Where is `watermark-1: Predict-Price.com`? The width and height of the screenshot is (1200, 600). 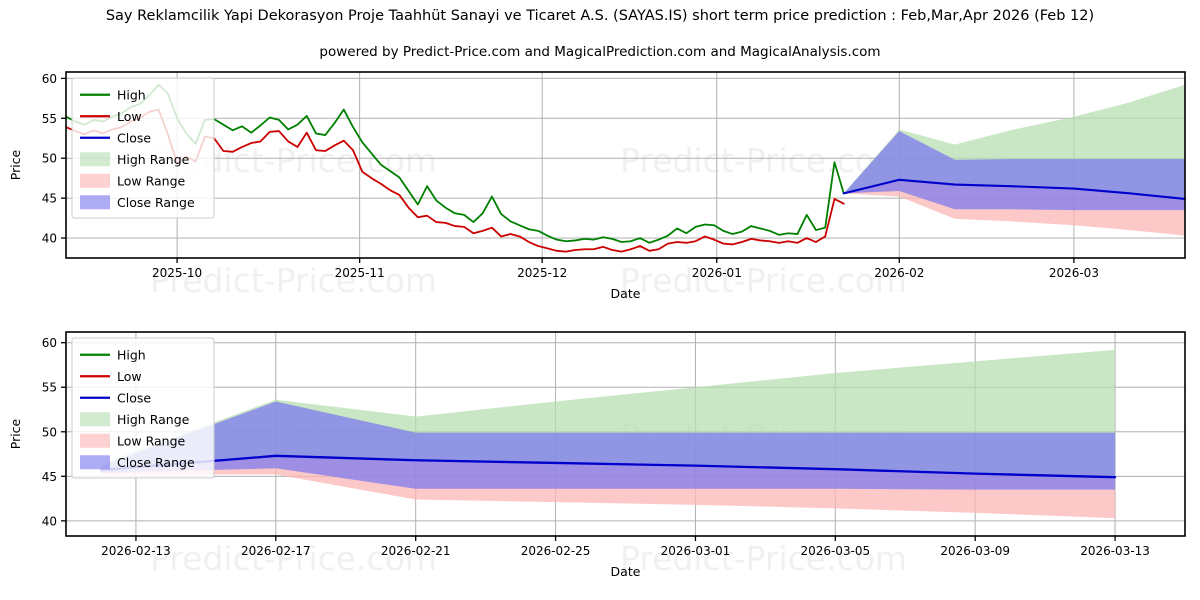 watermark-1: Predict-Price.com is located at coordinates (763, 160).